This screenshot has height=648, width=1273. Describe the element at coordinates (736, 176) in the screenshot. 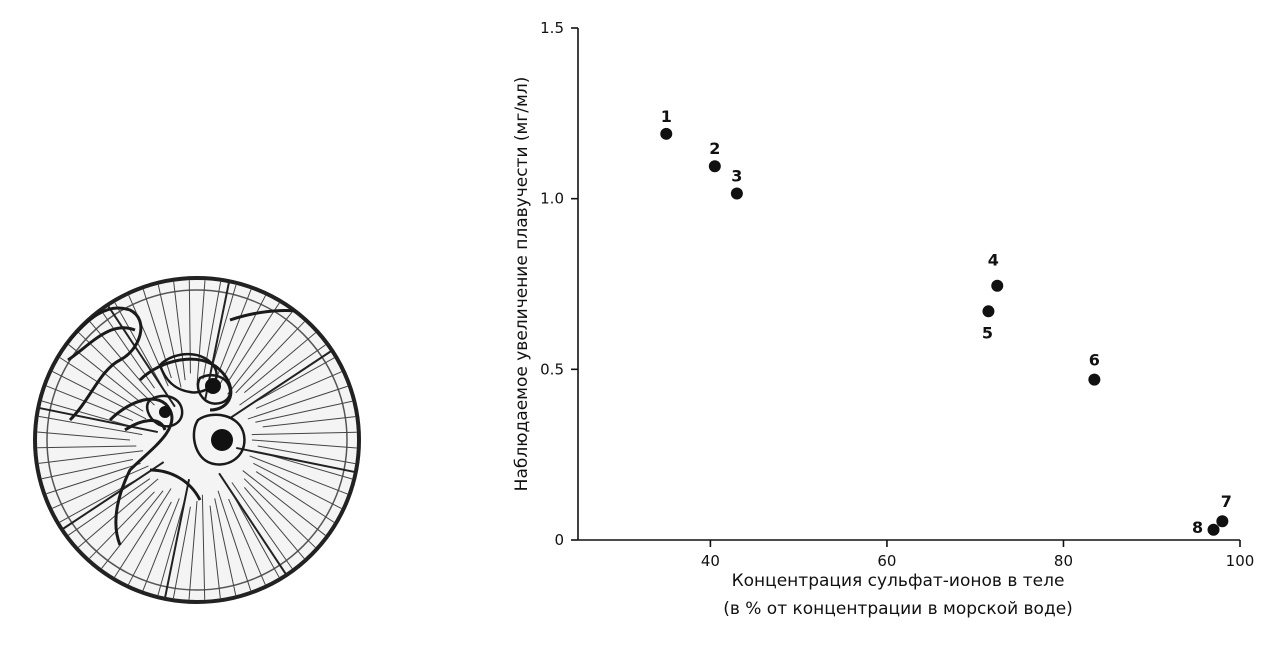

I see `data-point-label-3: 3` at that location.